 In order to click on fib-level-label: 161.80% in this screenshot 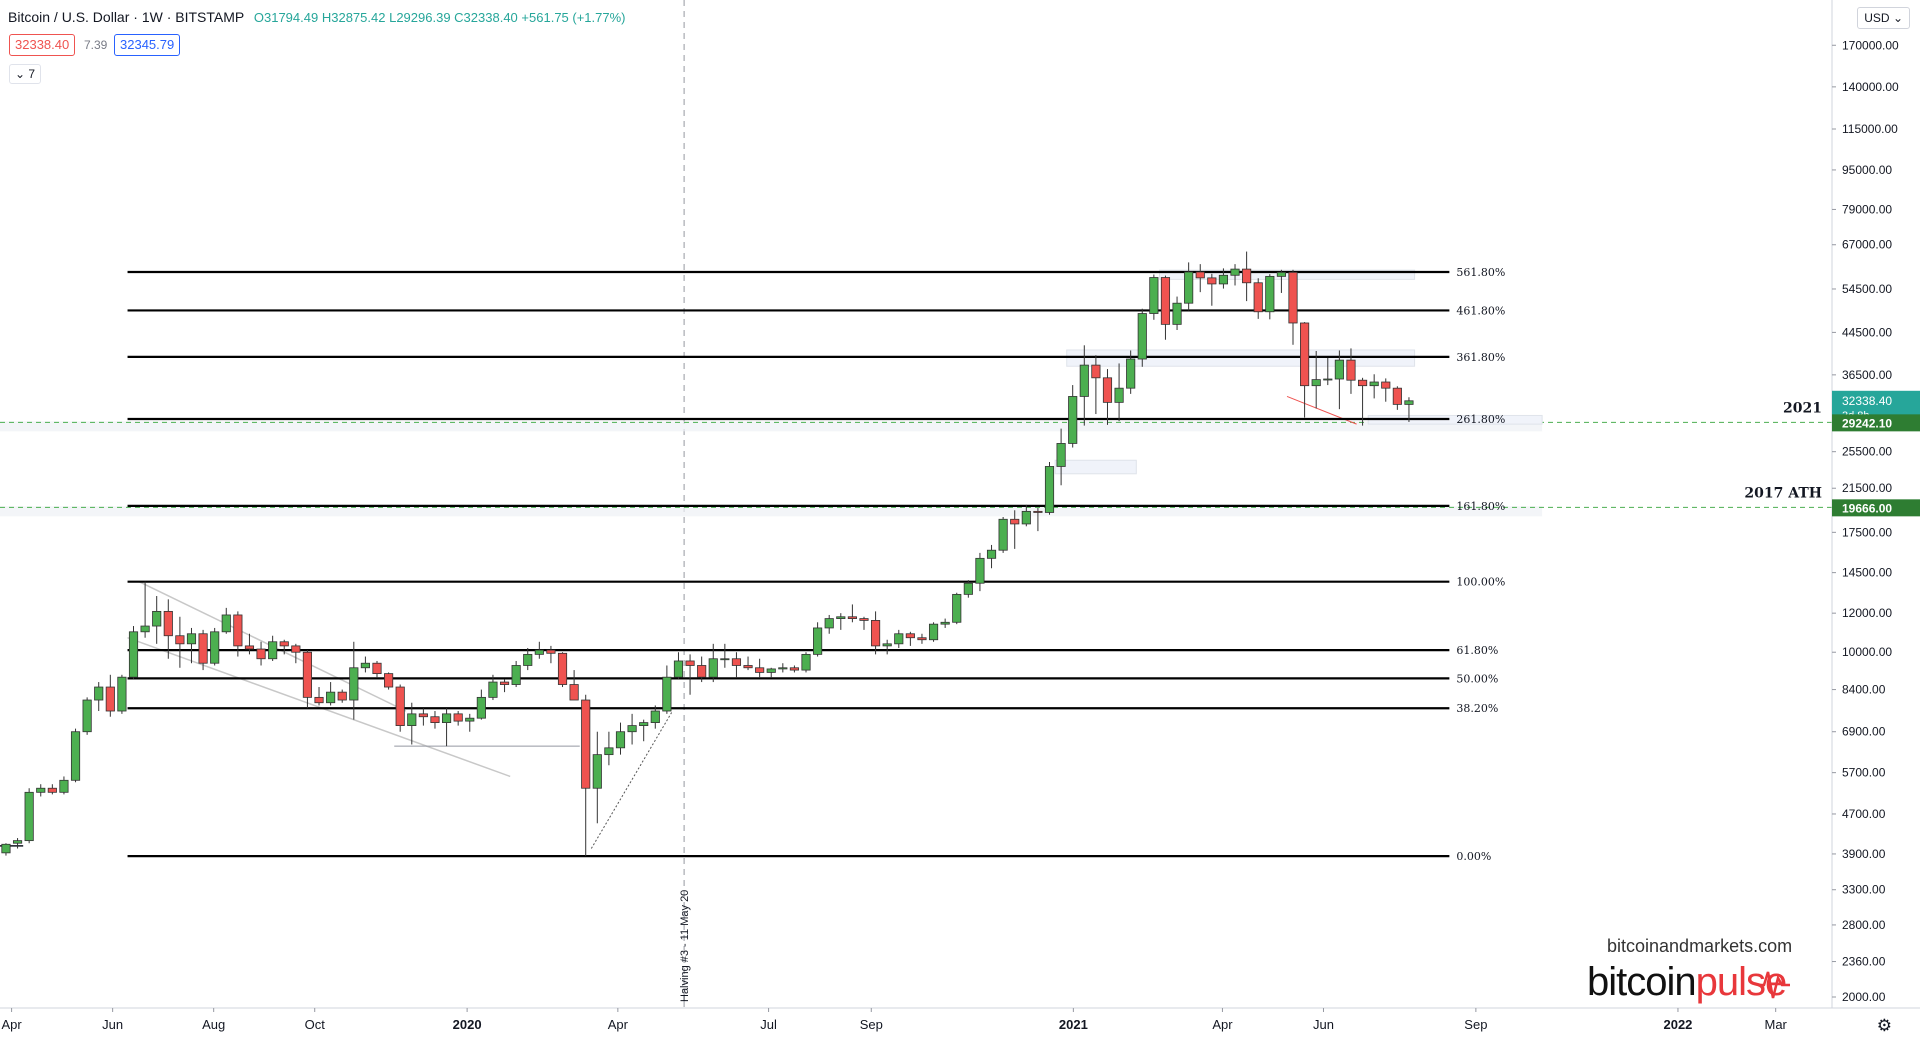, I will do `click(1480, 506)`.